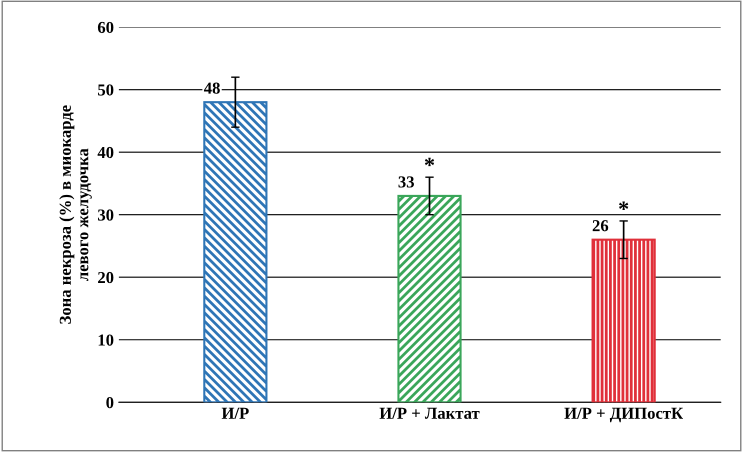  Describe the element at coordinates (212, 88) in the screenshot. I see `data-label: 48` at that location.